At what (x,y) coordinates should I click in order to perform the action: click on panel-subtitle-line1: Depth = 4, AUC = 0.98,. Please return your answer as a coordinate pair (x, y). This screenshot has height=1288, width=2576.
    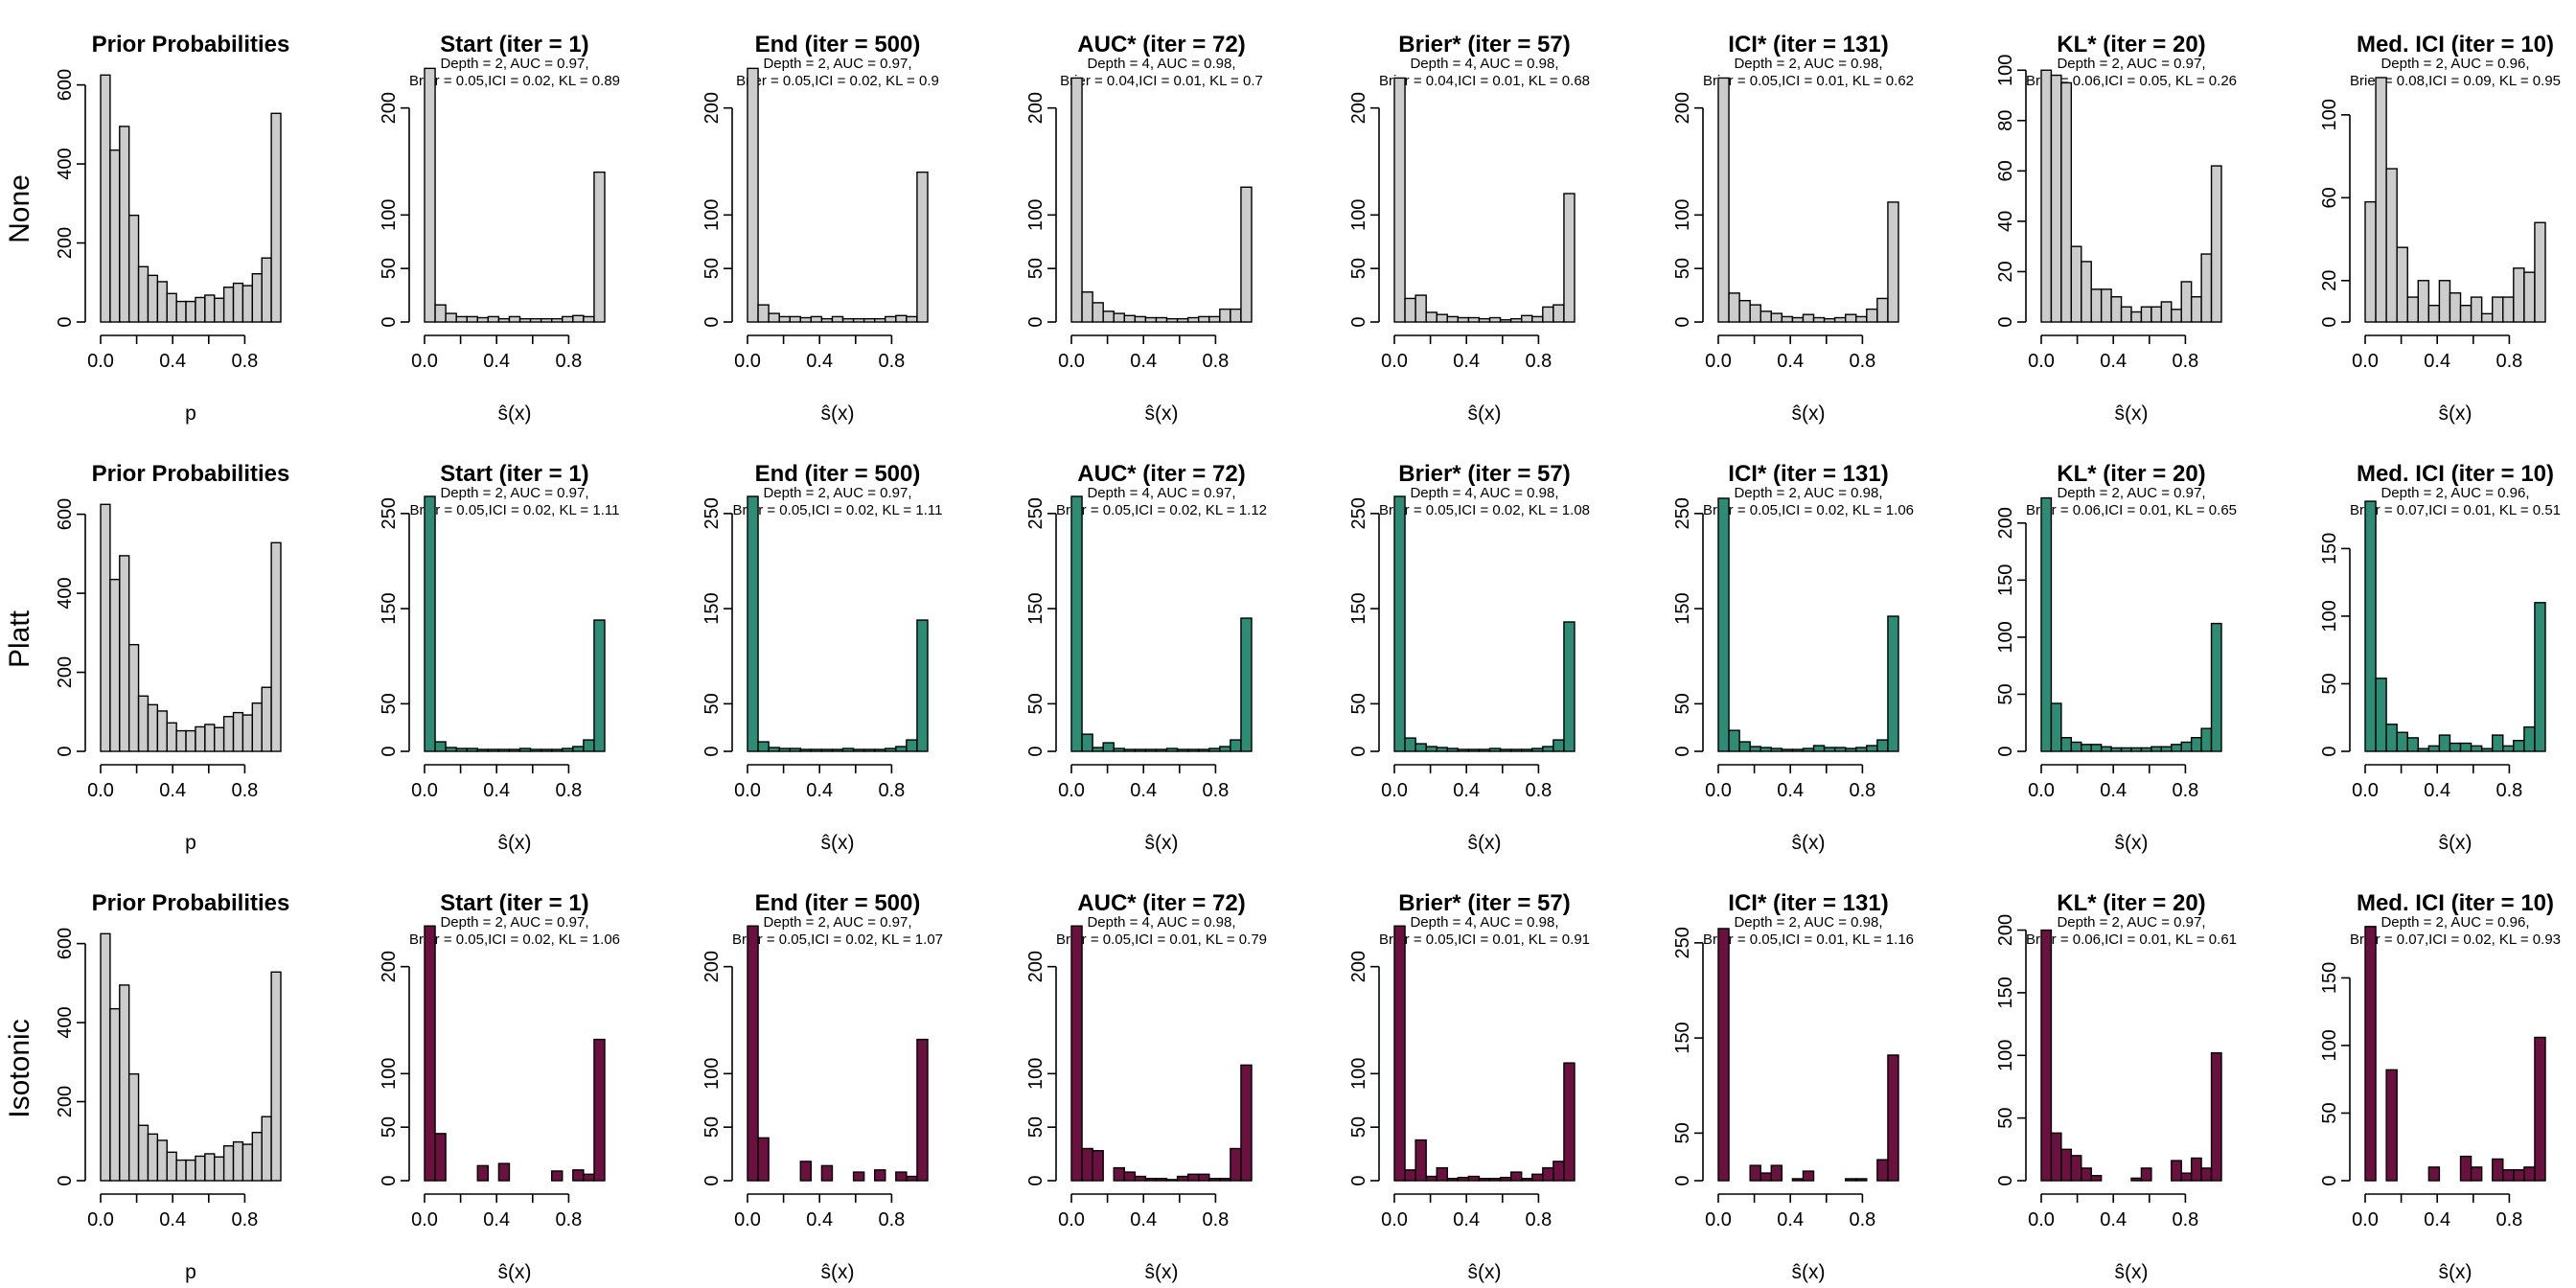
    Looking at the image, I should click on (1161, 64).